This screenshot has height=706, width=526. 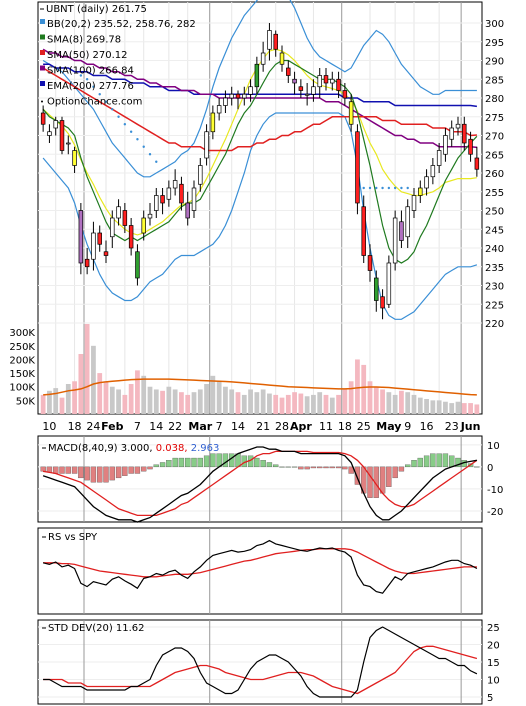 I want to click on y-tick-label: 290, so click(x=494, y=62).